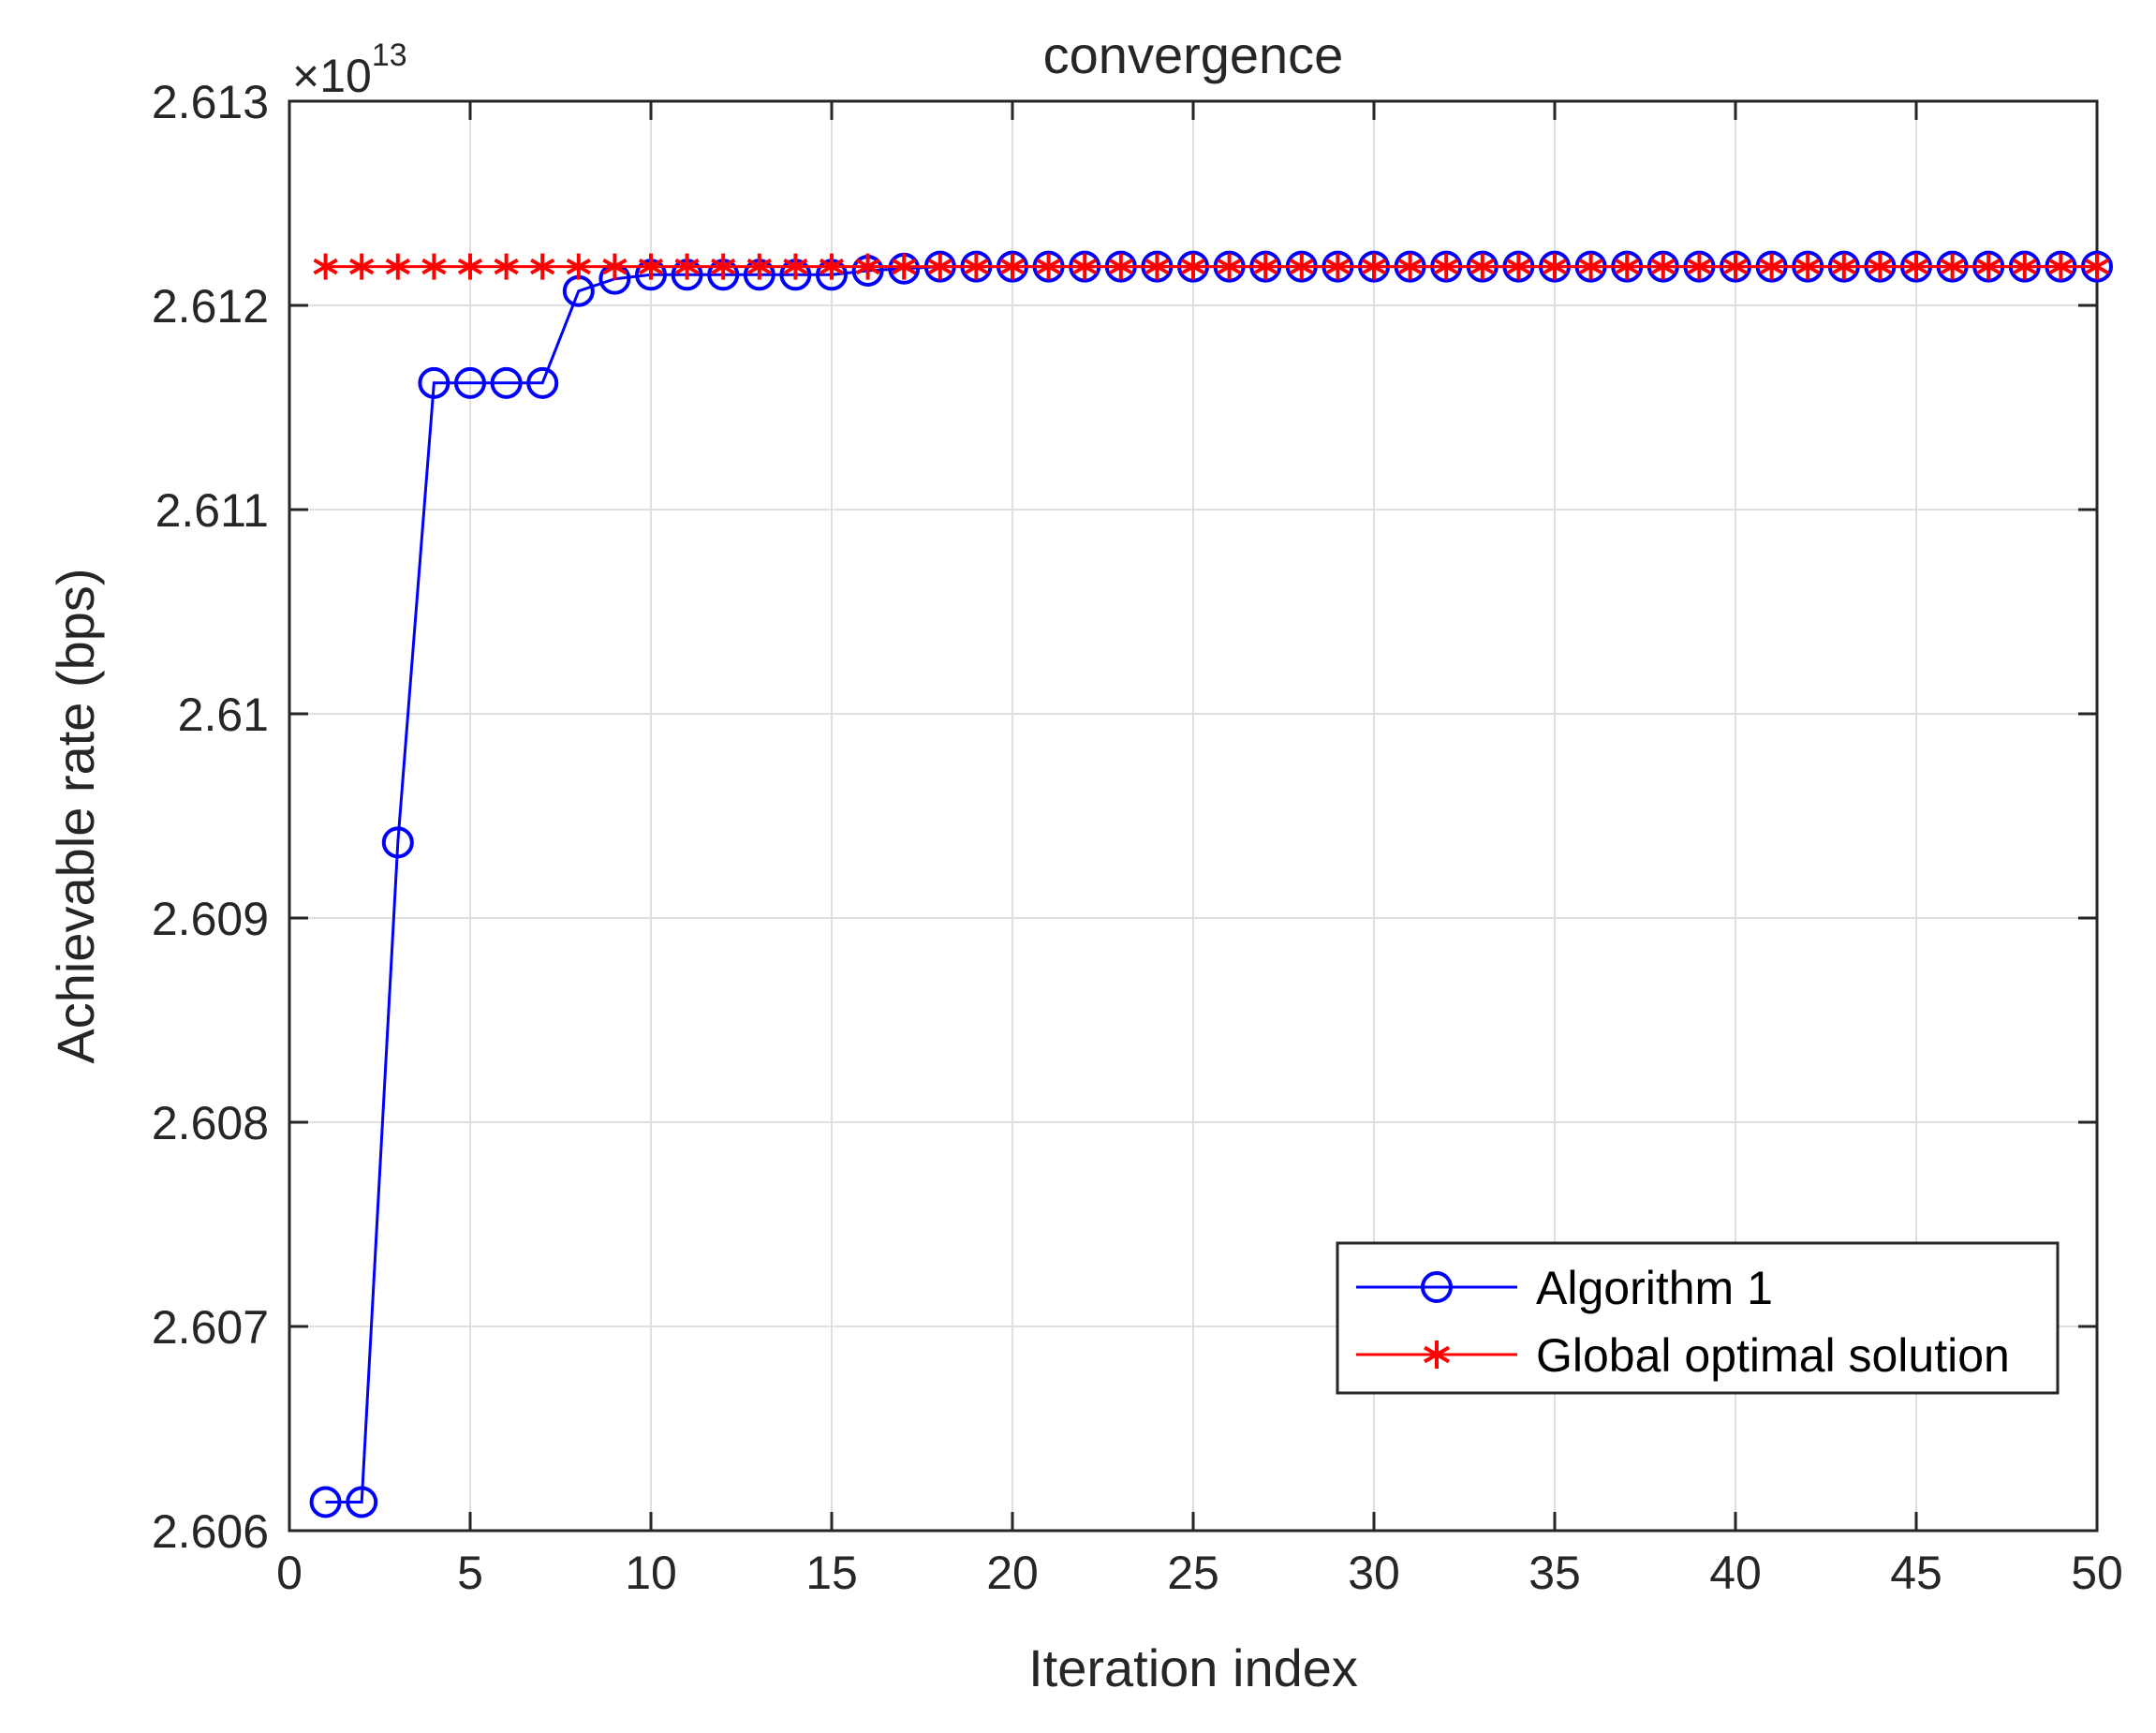 This screenshot has width=2156, height=1733. What do you see at coordinates (1916, 1573) in the screenshot?
I see `x-tick-label: 45` at bounding box center [1916, 1573].